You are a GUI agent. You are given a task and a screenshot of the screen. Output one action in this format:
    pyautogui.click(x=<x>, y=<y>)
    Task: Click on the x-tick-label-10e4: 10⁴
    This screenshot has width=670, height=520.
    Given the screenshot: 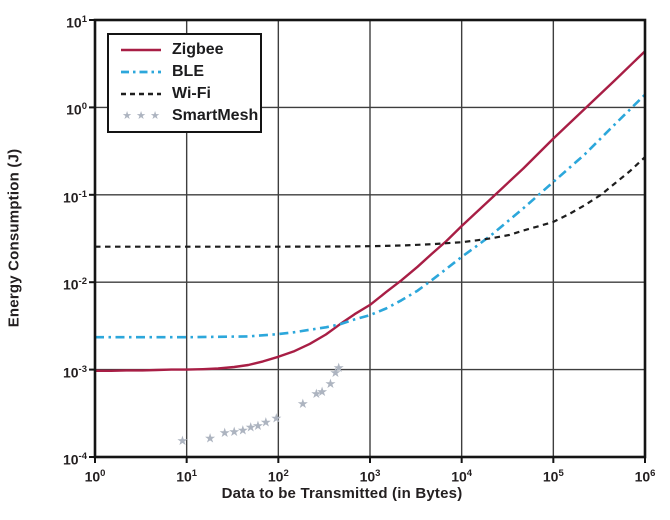 What is the action you would take?
    pyautogui.click(x=462, y=476)
    